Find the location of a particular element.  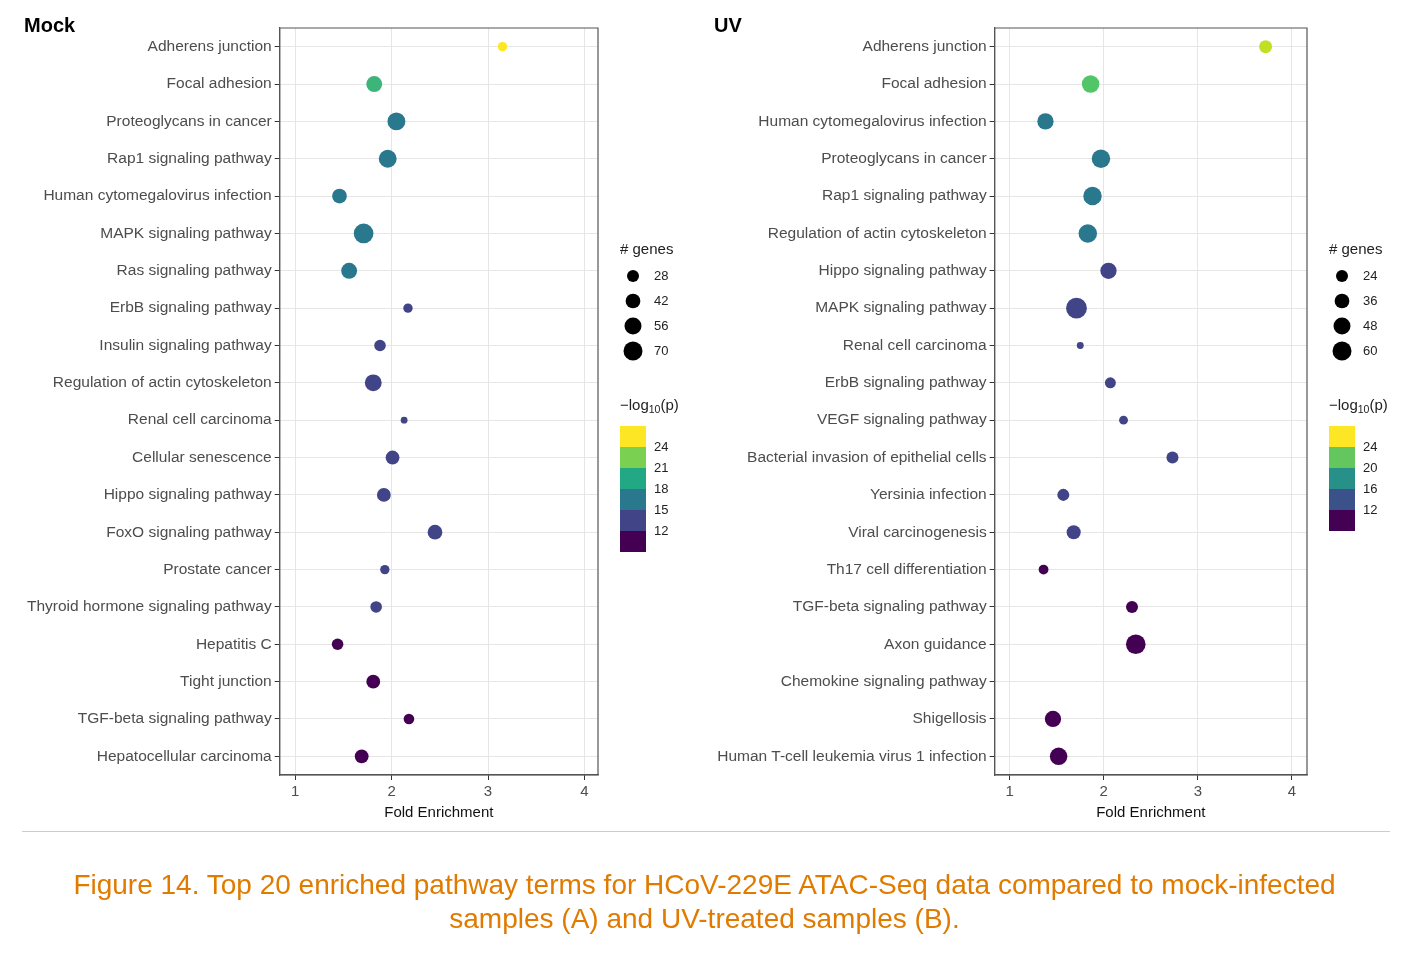

y-tick-label: FoxO signaling pathway is located at coordinates (189, 531).